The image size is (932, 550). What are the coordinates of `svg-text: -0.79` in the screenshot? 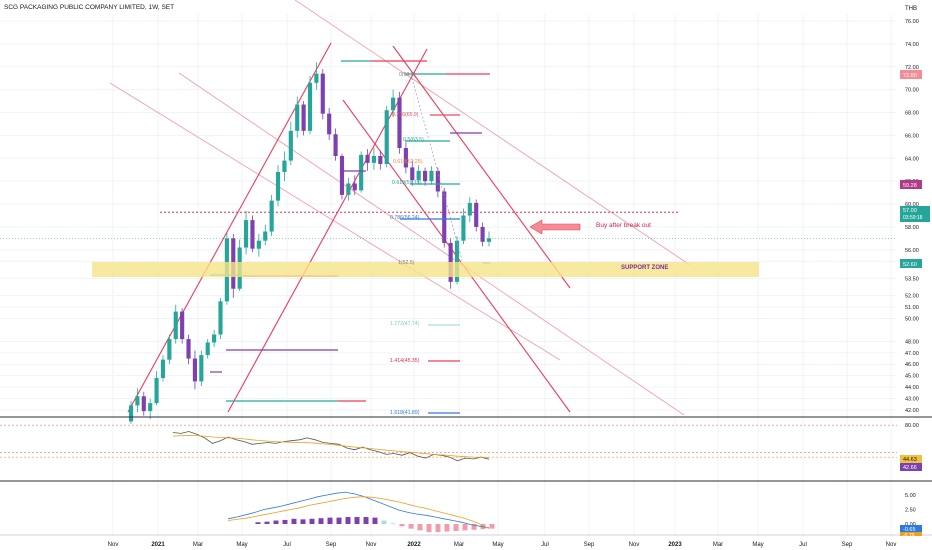 It's located at (909, 536).